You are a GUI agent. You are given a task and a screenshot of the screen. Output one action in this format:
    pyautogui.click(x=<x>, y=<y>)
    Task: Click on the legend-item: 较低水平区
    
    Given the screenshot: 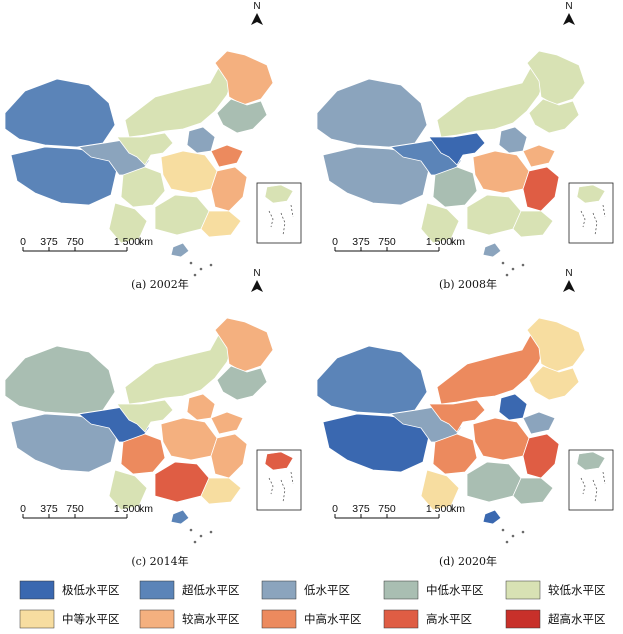 What is the action you would take?
    pyautogui.click(x=555, y=590)
    